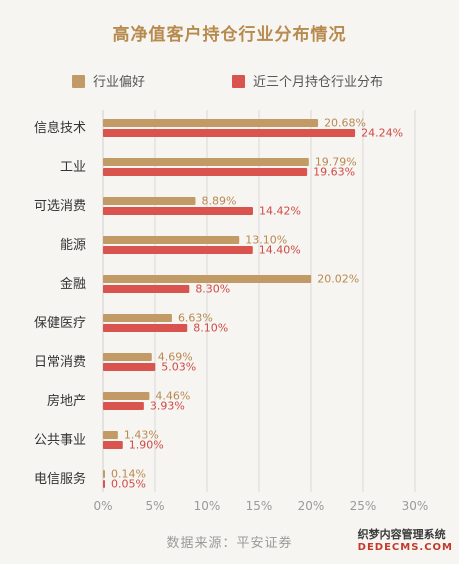 The height and width of the screenshot is (564, 459). I want to click on watermark-line1: 织梦内容管理系统, so click(401, 534).